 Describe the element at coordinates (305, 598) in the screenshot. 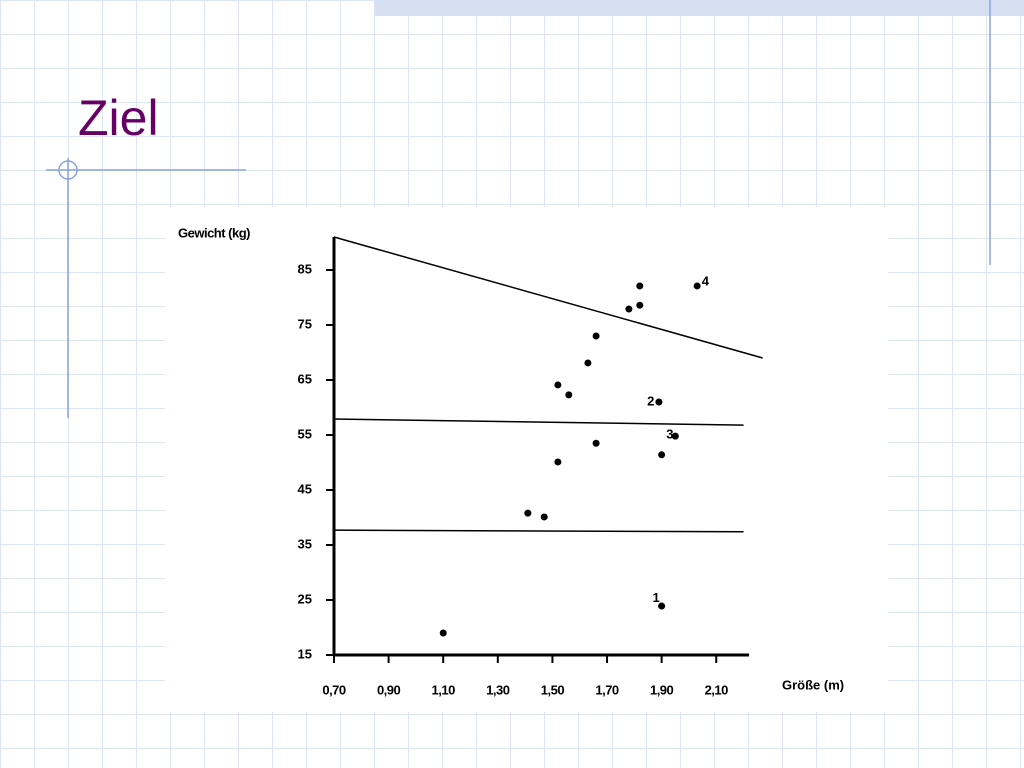

I see `y-tick-label: 25` at that location.